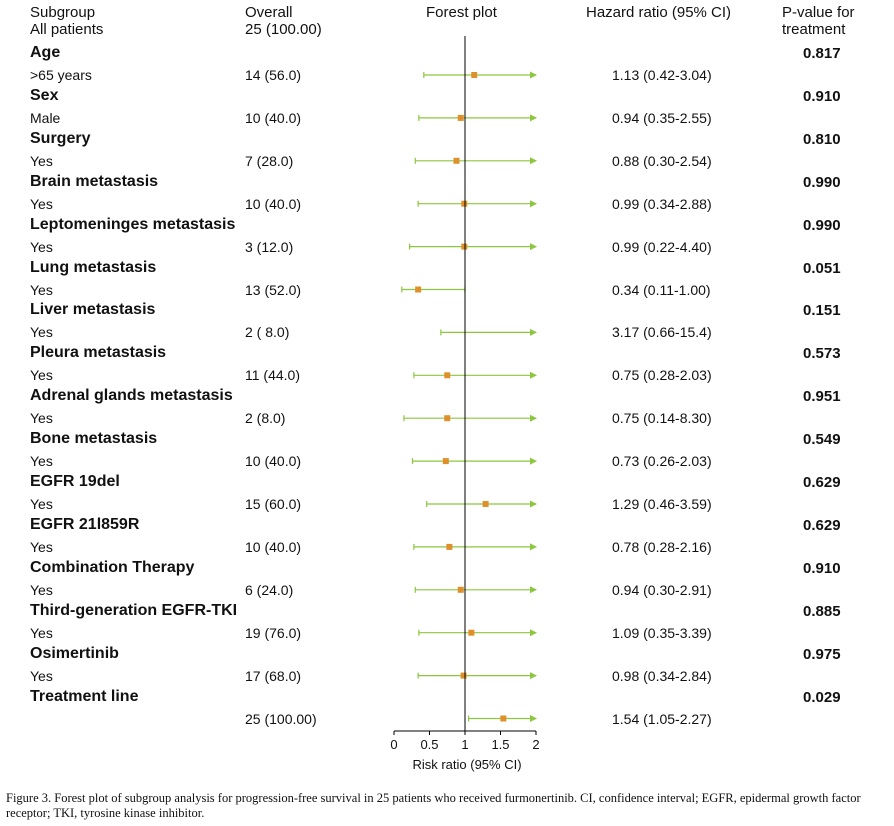  Describe the element at coordinates (45, 52) in the screenshot. I see `subgroup-title: Age` at that location.